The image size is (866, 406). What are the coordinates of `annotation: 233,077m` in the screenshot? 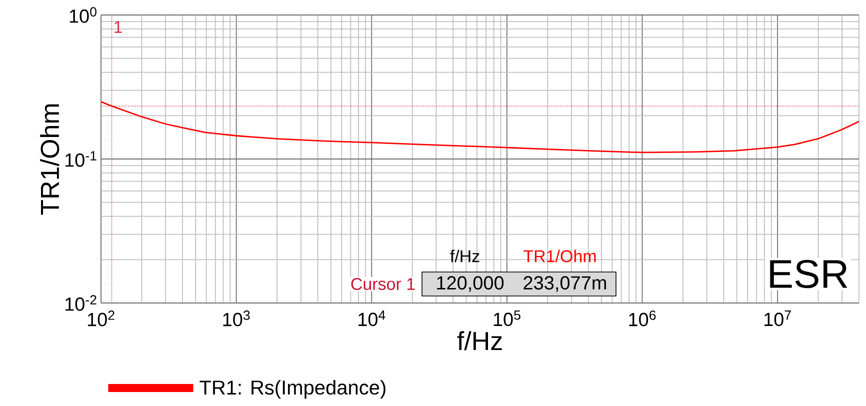 It's located at (565, 284).